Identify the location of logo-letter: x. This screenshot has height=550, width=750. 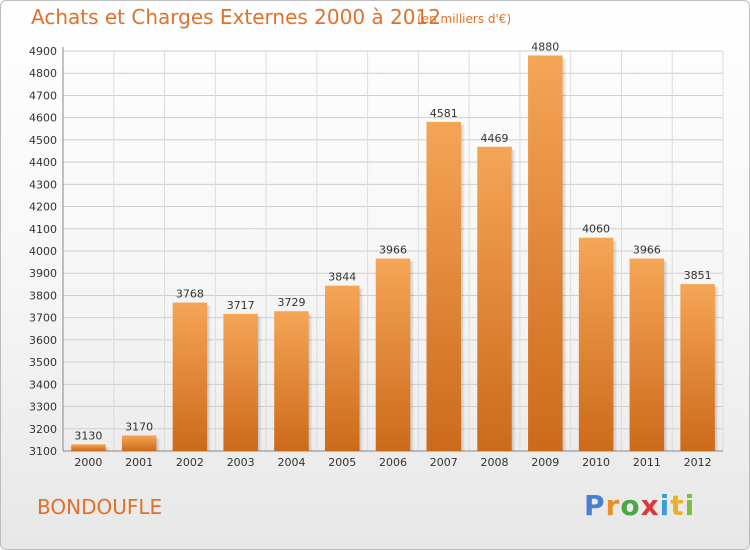
(650, 505).